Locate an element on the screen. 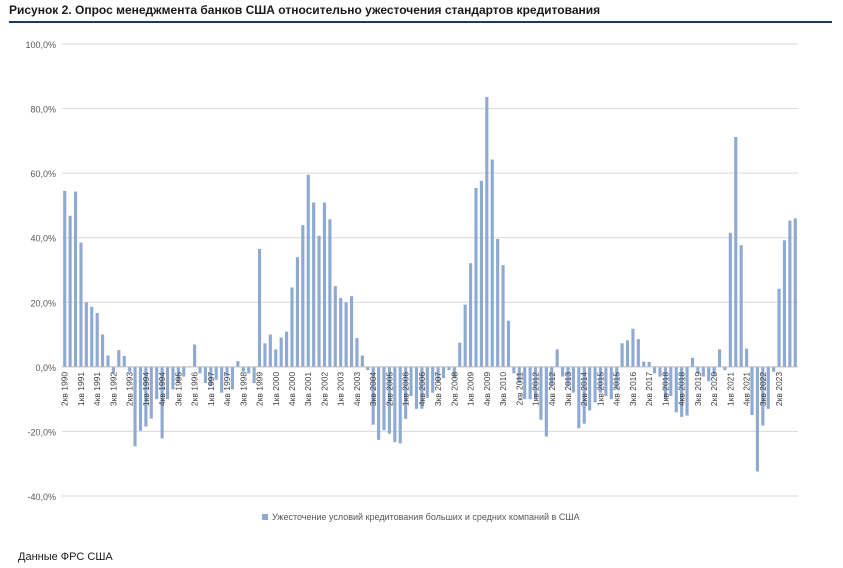  x-tick-label: 4кв 2012 is located at coordinates (552, 389).